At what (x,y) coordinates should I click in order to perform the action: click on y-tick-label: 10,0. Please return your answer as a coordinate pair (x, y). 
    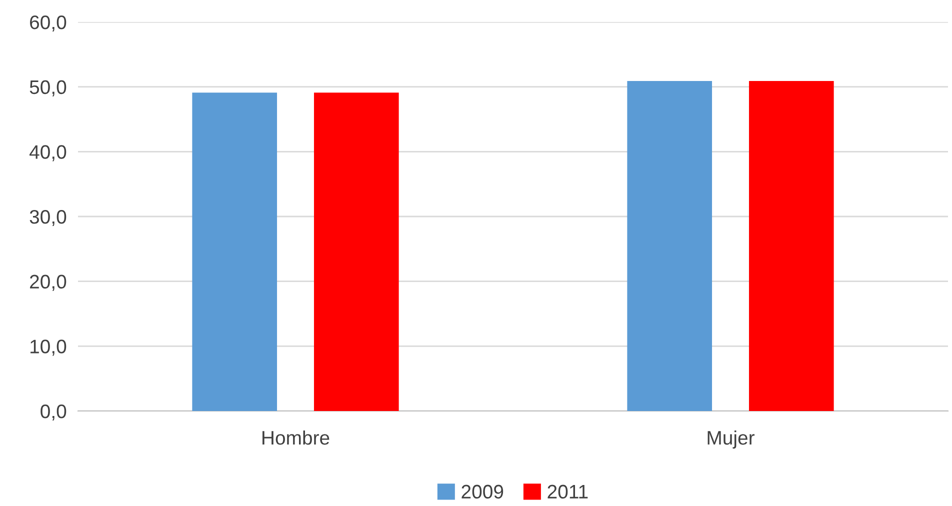
    Looking at the image, I should click on (48, 348).